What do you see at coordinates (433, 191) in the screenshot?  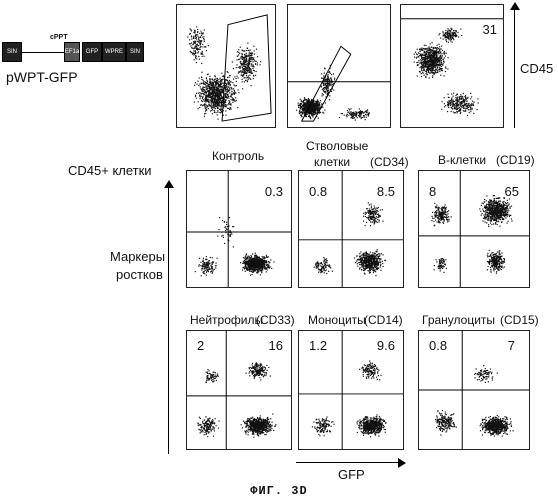 I see `cd19-ul-value: 8` at bounding box center [433, 191].